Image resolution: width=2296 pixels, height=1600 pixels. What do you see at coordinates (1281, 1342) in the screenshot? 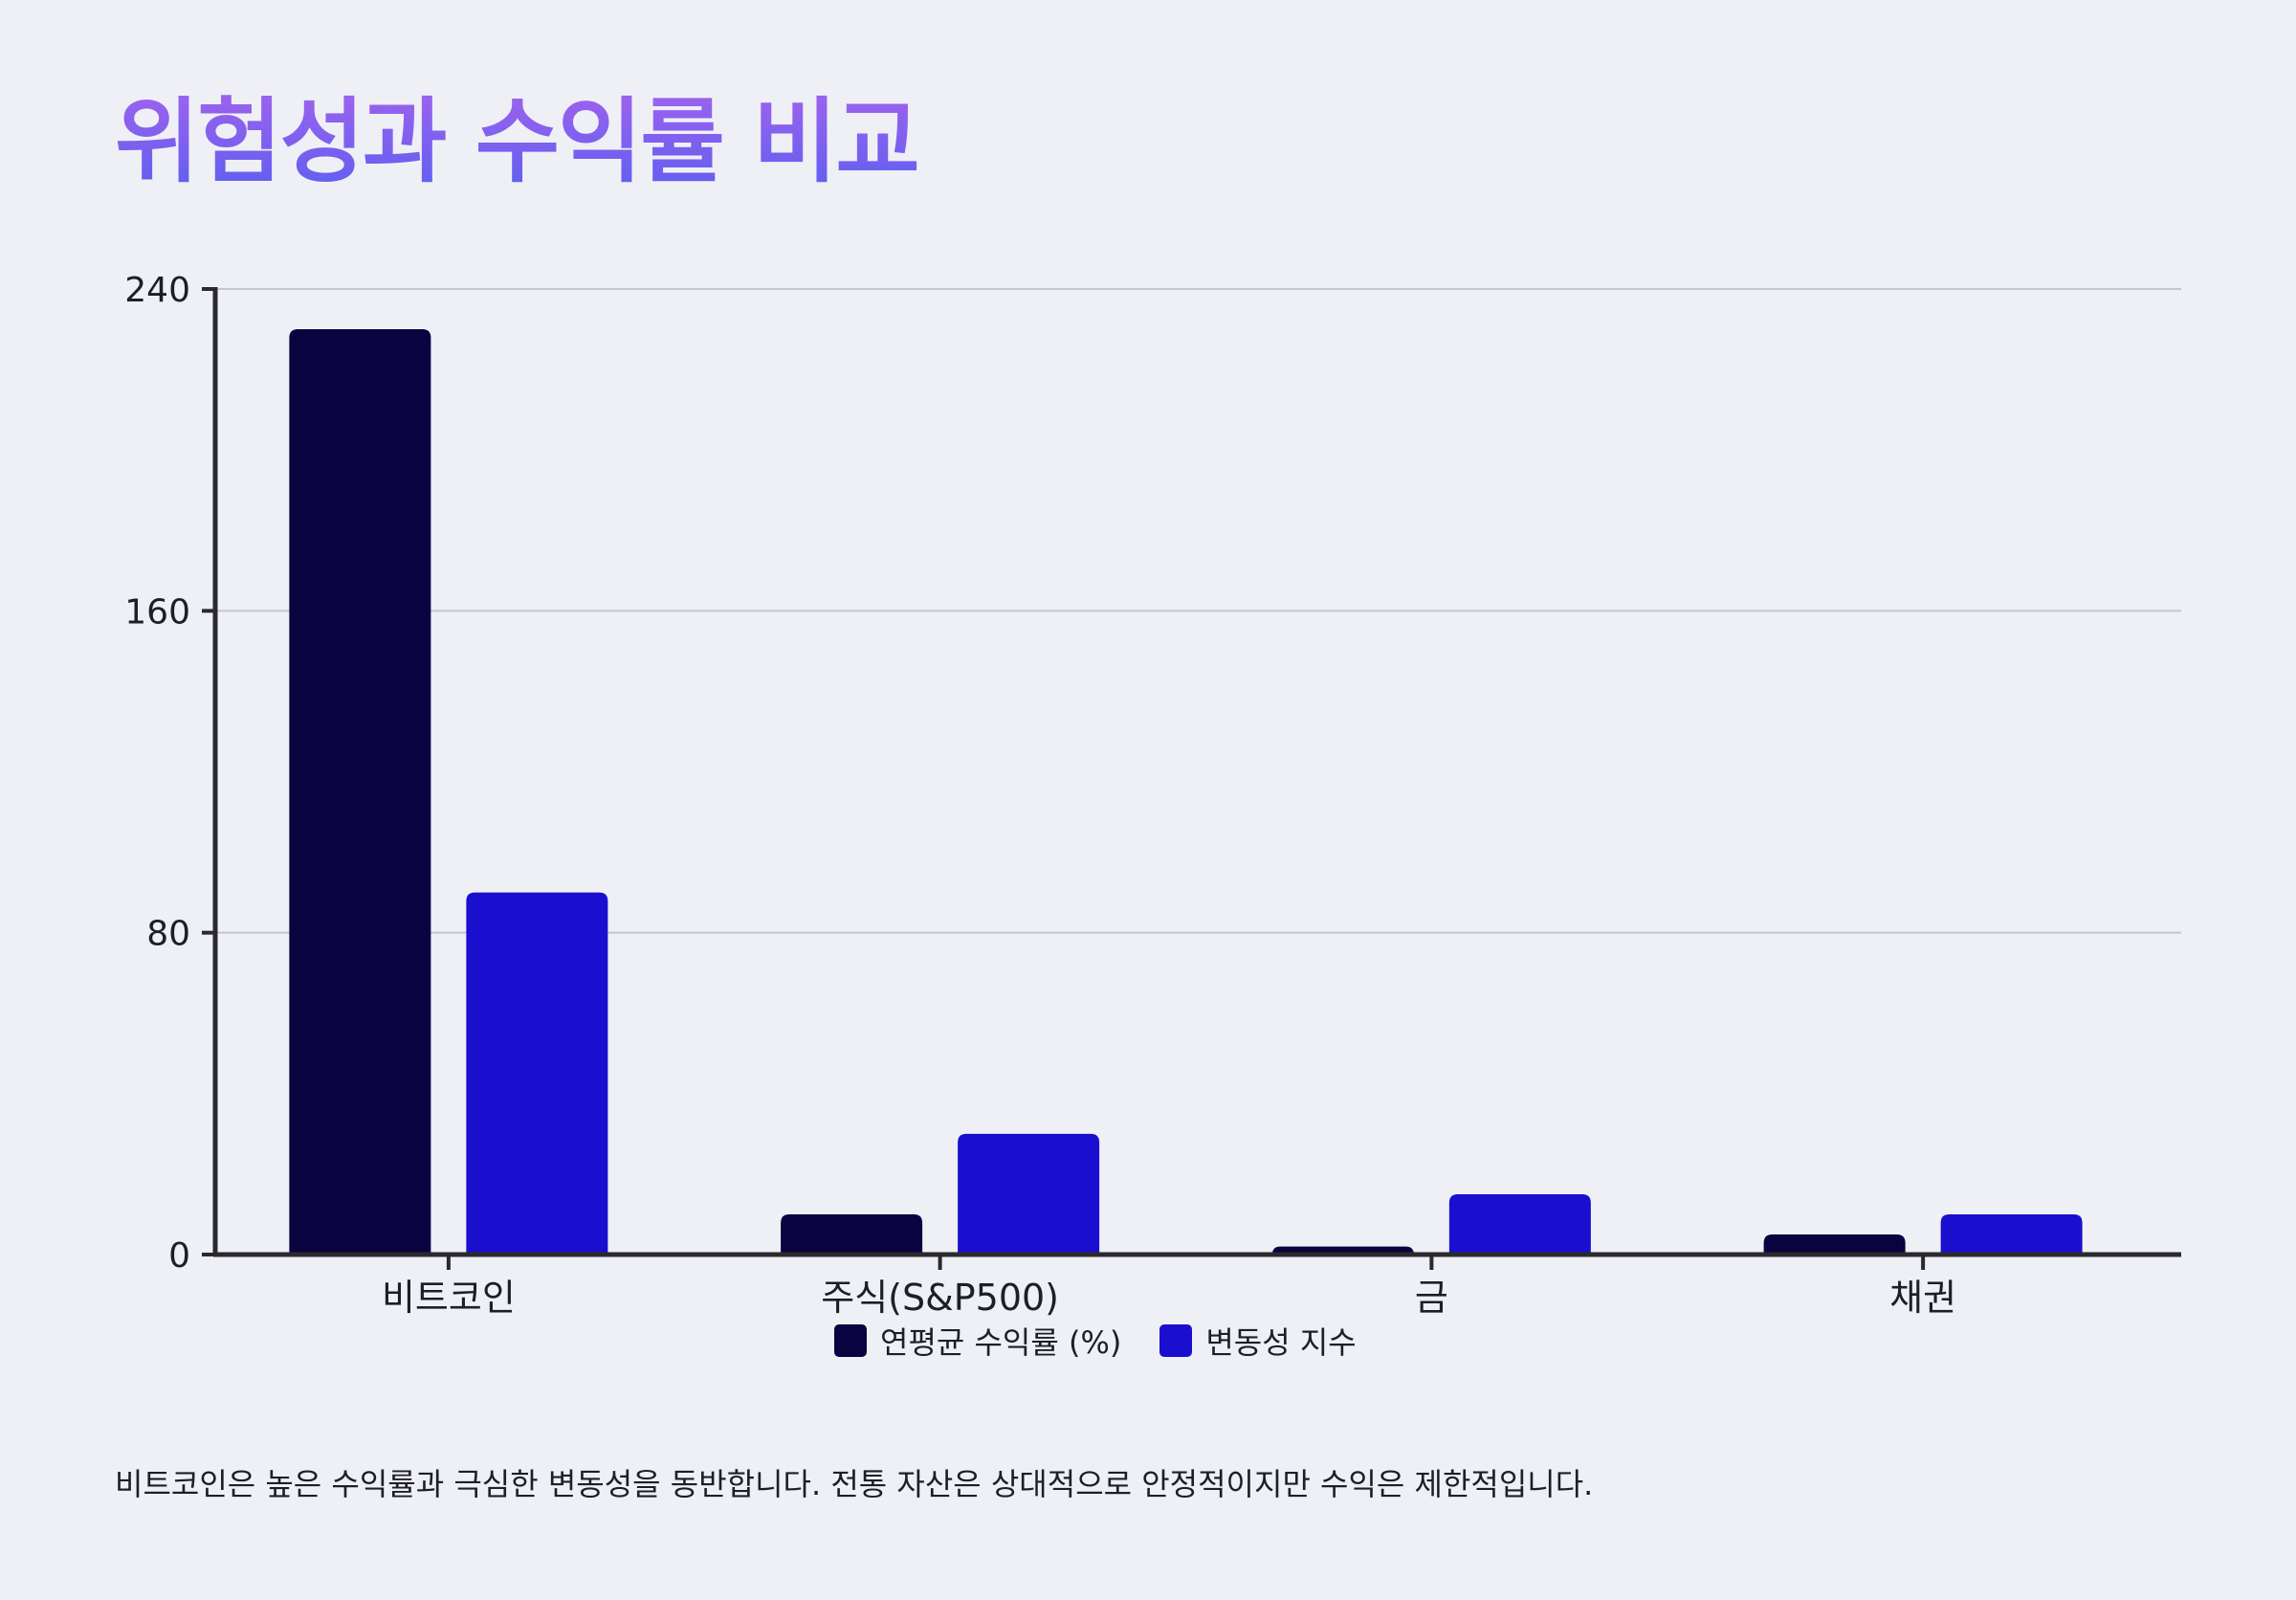
I see `legend-label-volatility: 변동성 지수` at bounding box center [1281, 1342].